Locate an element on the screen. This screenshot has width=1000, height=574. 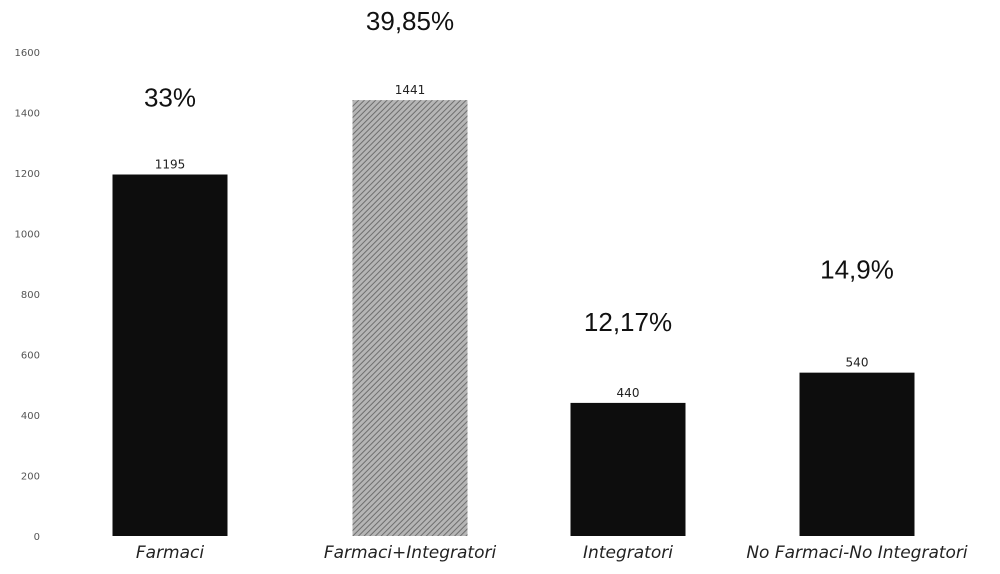
bar-value-label: 1441 is located at coordinates (410, 90).